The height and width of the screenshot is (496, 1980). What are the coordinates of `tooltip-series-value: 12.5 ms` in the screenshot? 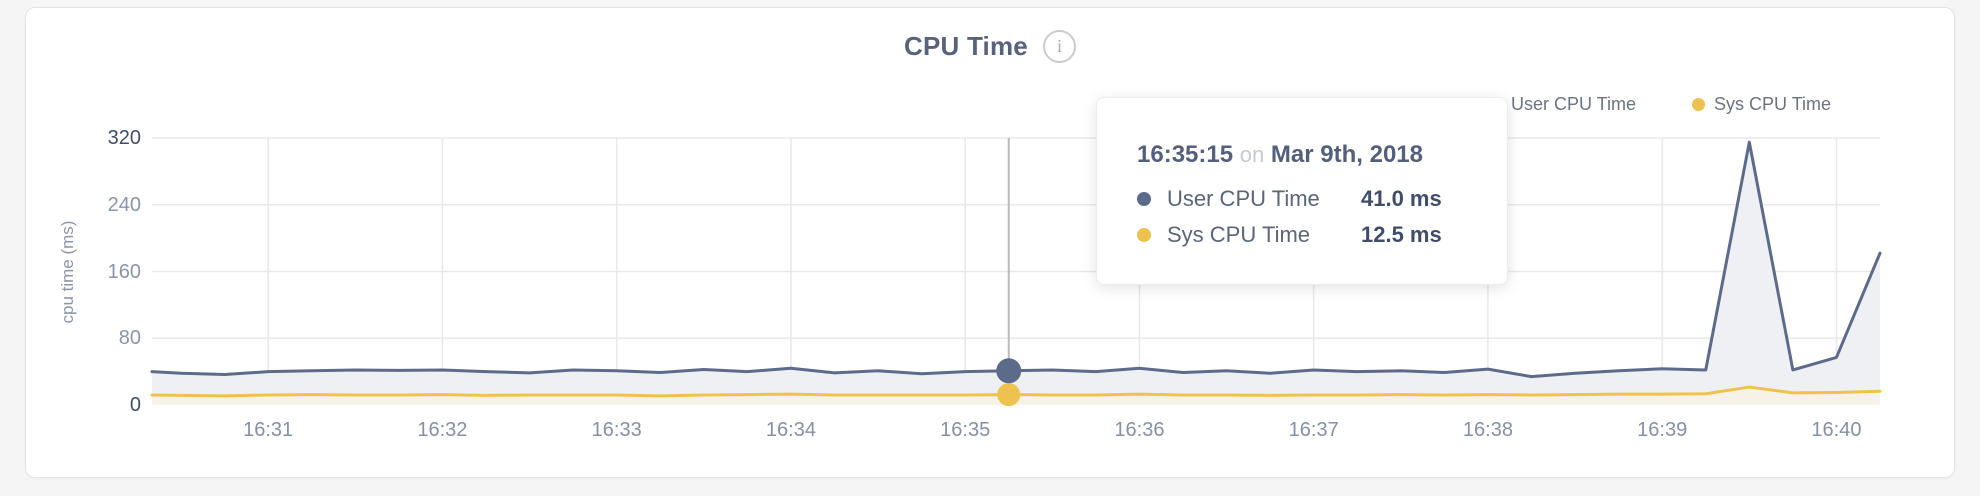 It's located at (1401, 234).